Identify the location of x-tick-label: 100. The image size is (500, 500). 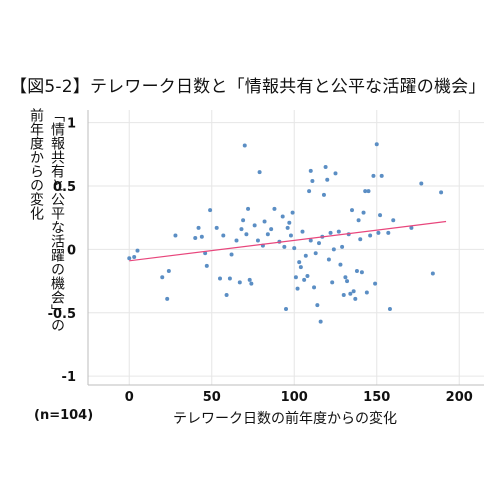
(294, 397).